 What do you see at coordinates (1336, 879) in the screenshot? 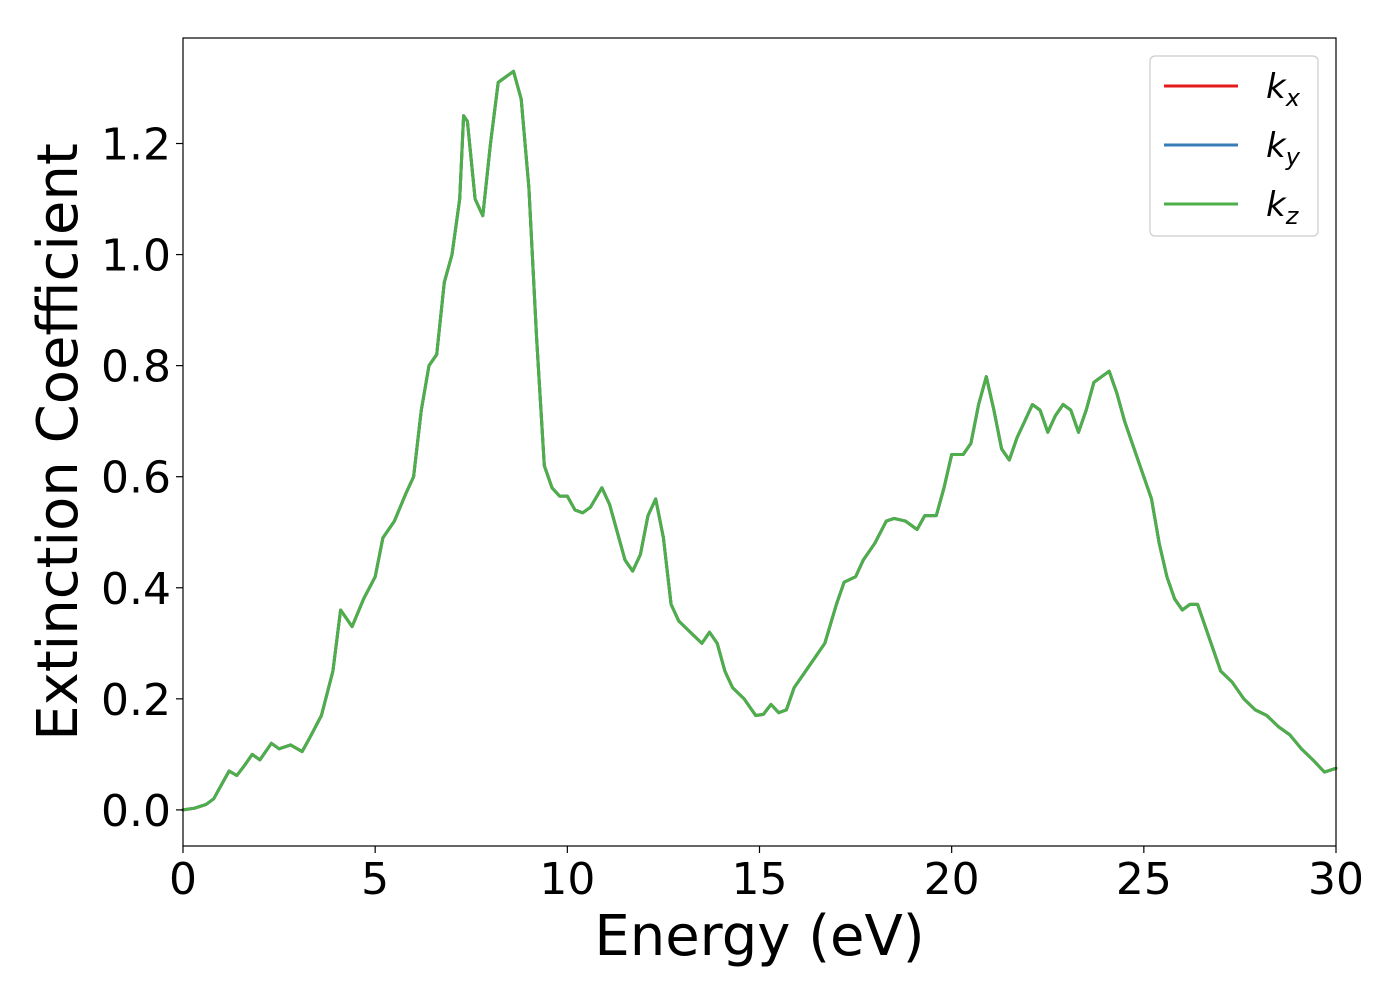
I see `x-tick-label: 30` at bounding box center [1336, 879].